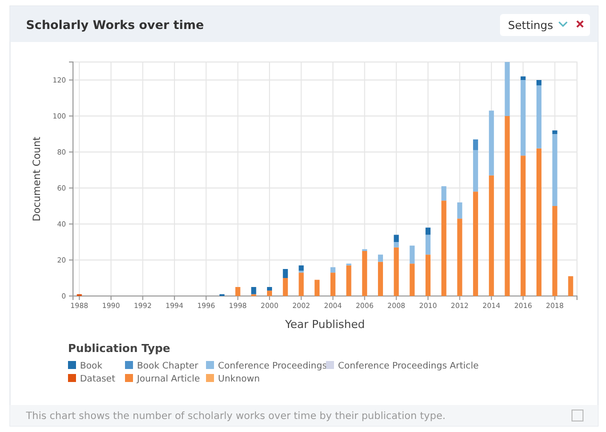  I want to click on settings-button: Settings, so click(545, 25).